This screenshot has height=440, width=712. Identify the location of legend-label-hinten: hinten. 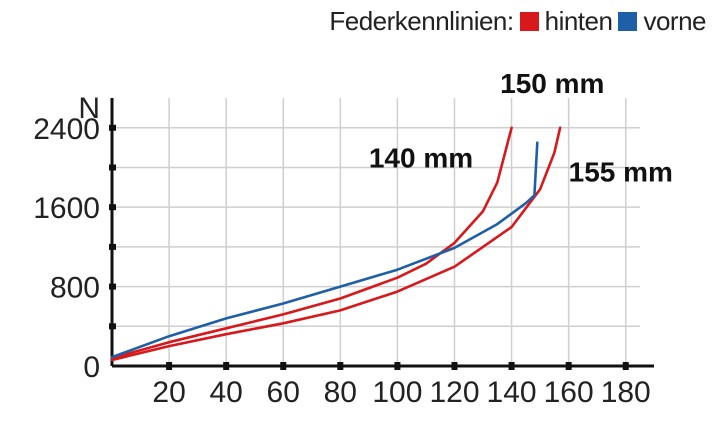
(578, 21).